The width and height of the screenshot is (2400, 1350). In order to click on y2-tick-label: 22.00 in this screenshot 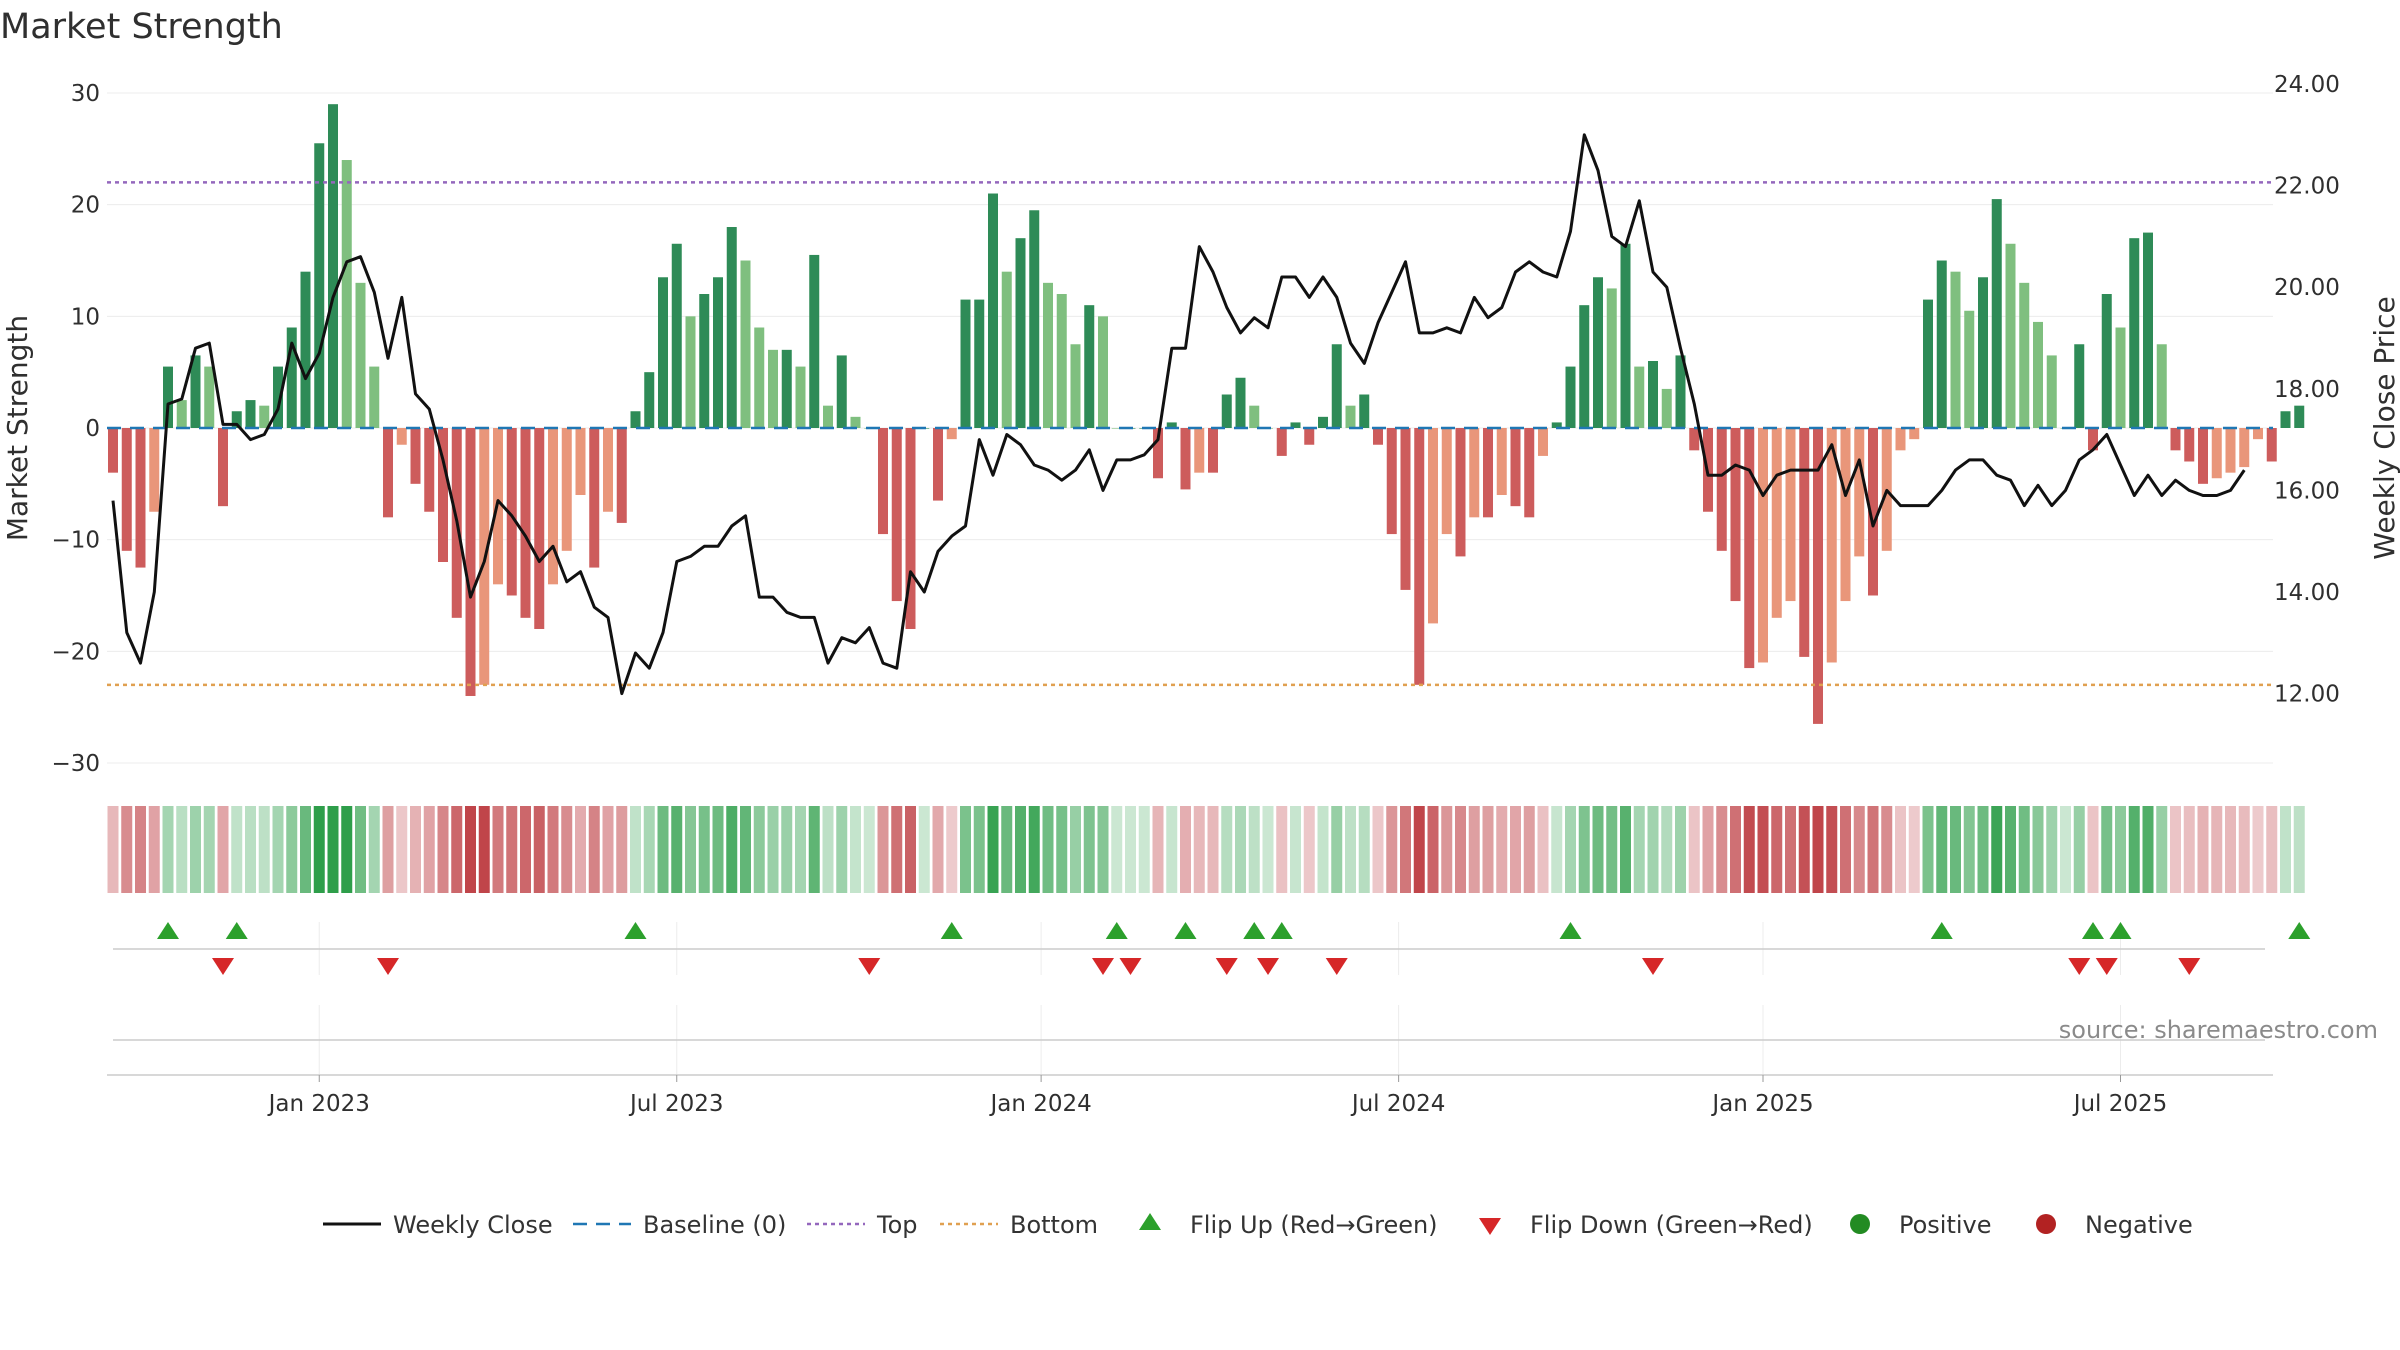, I will do `click(2307, 187)`.